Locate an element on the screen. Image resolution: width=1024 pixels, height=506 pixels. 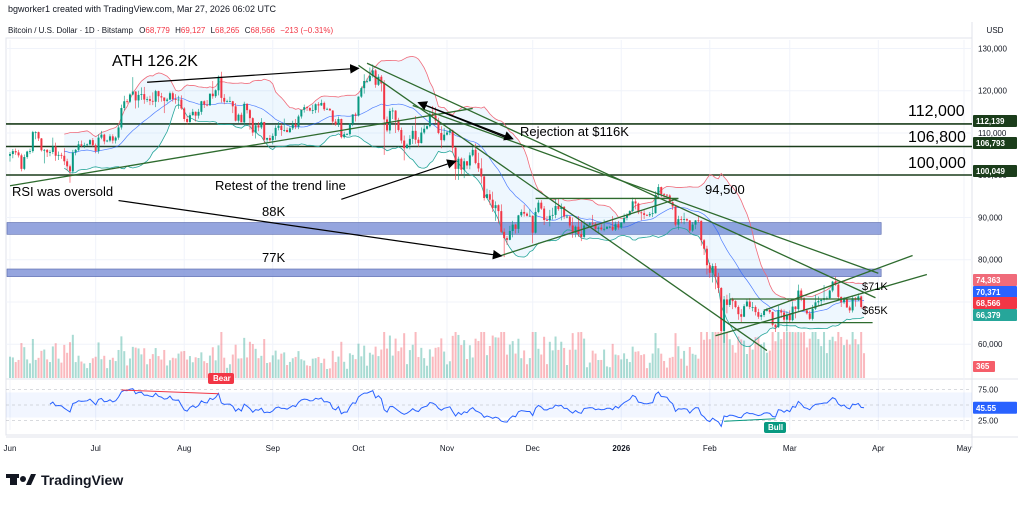
price-tag is located at coordinates (995, 303).